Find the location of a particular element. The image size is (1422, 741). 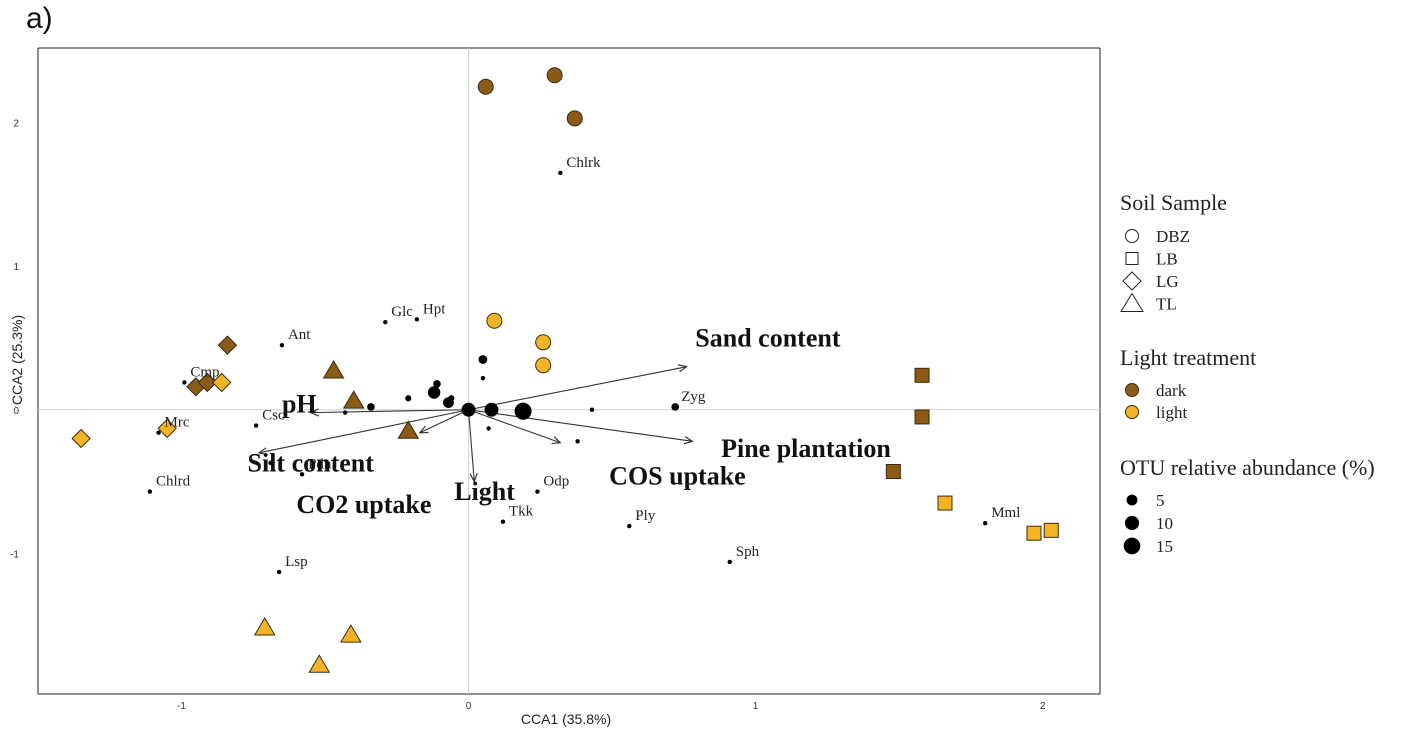

y-tick-label: -1 is located at coordinates (14, 554).